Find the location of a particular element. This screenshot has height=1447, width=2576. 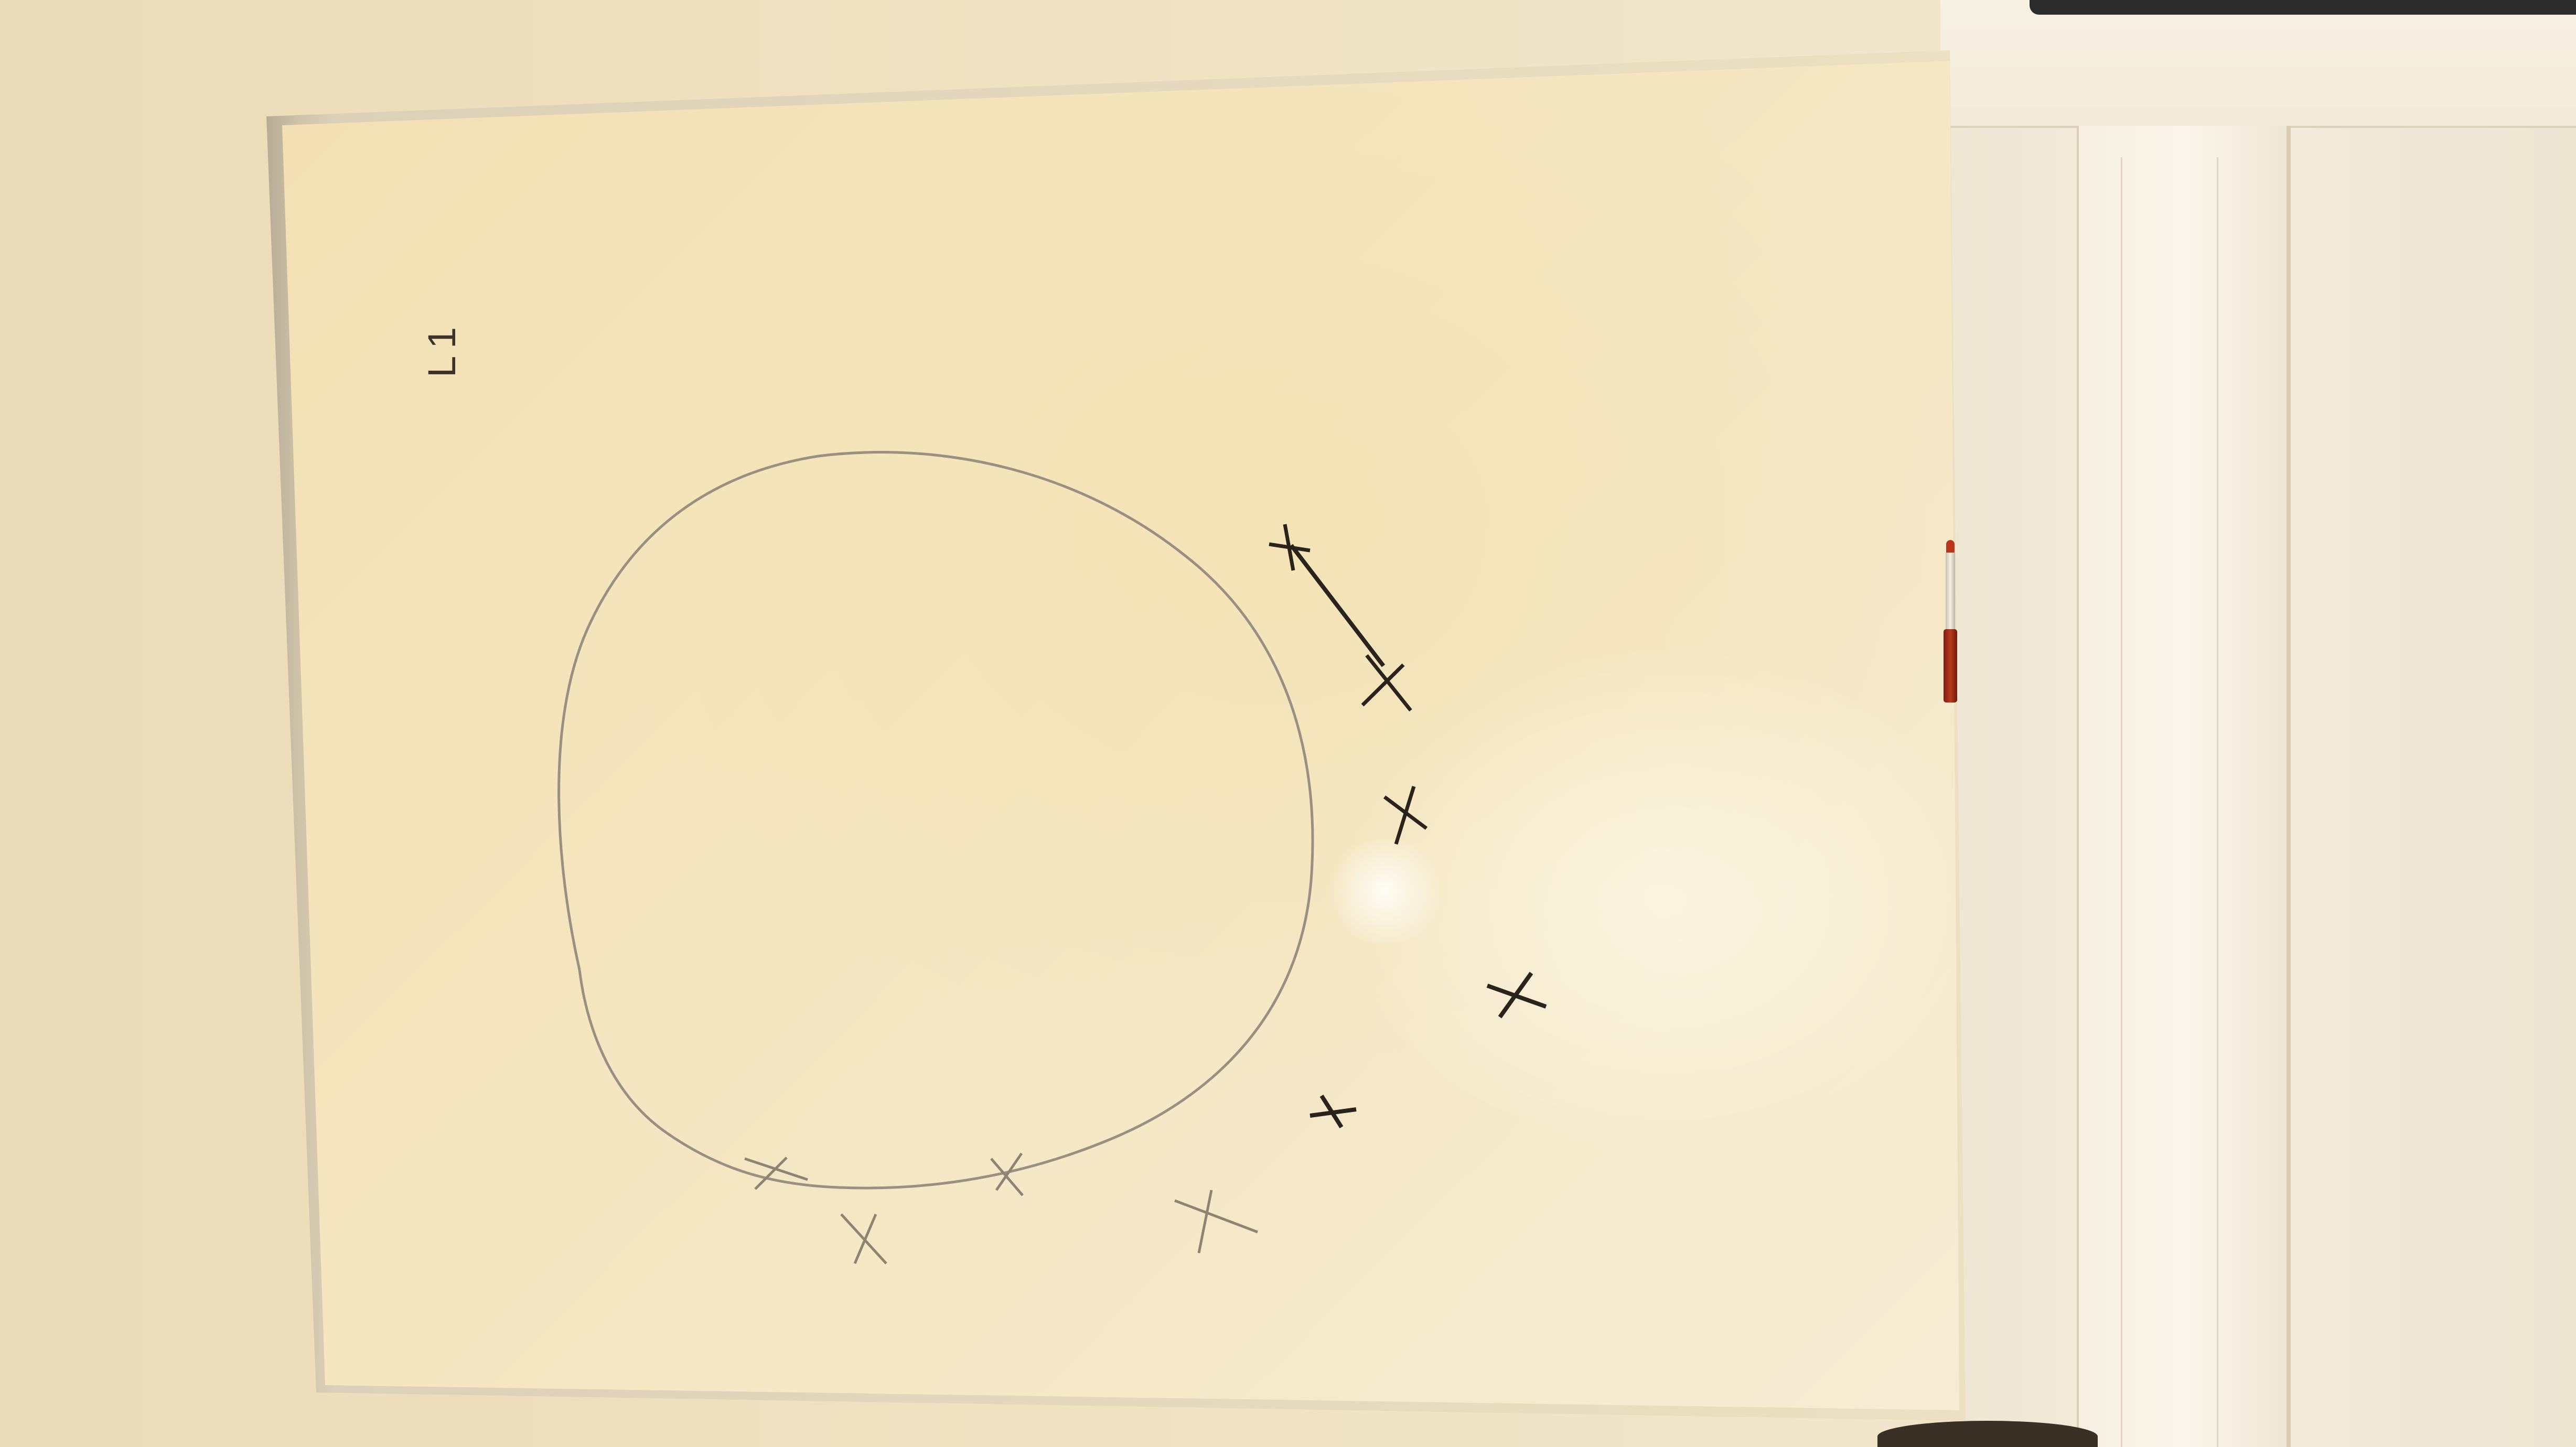

red-marker-icon is located at coordinates (1950, 621).